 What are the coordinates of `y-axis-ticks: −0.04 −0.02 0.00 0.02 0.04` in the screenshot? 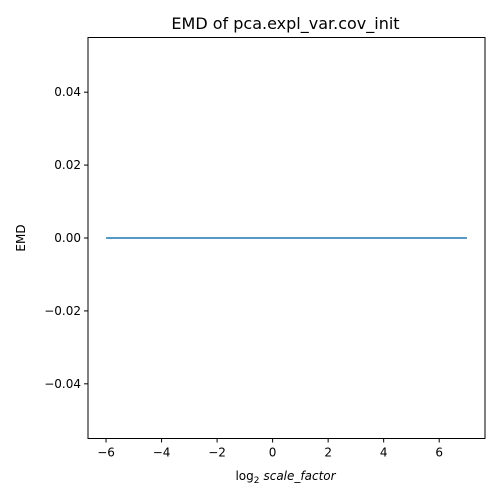 It's located at (66, 238).